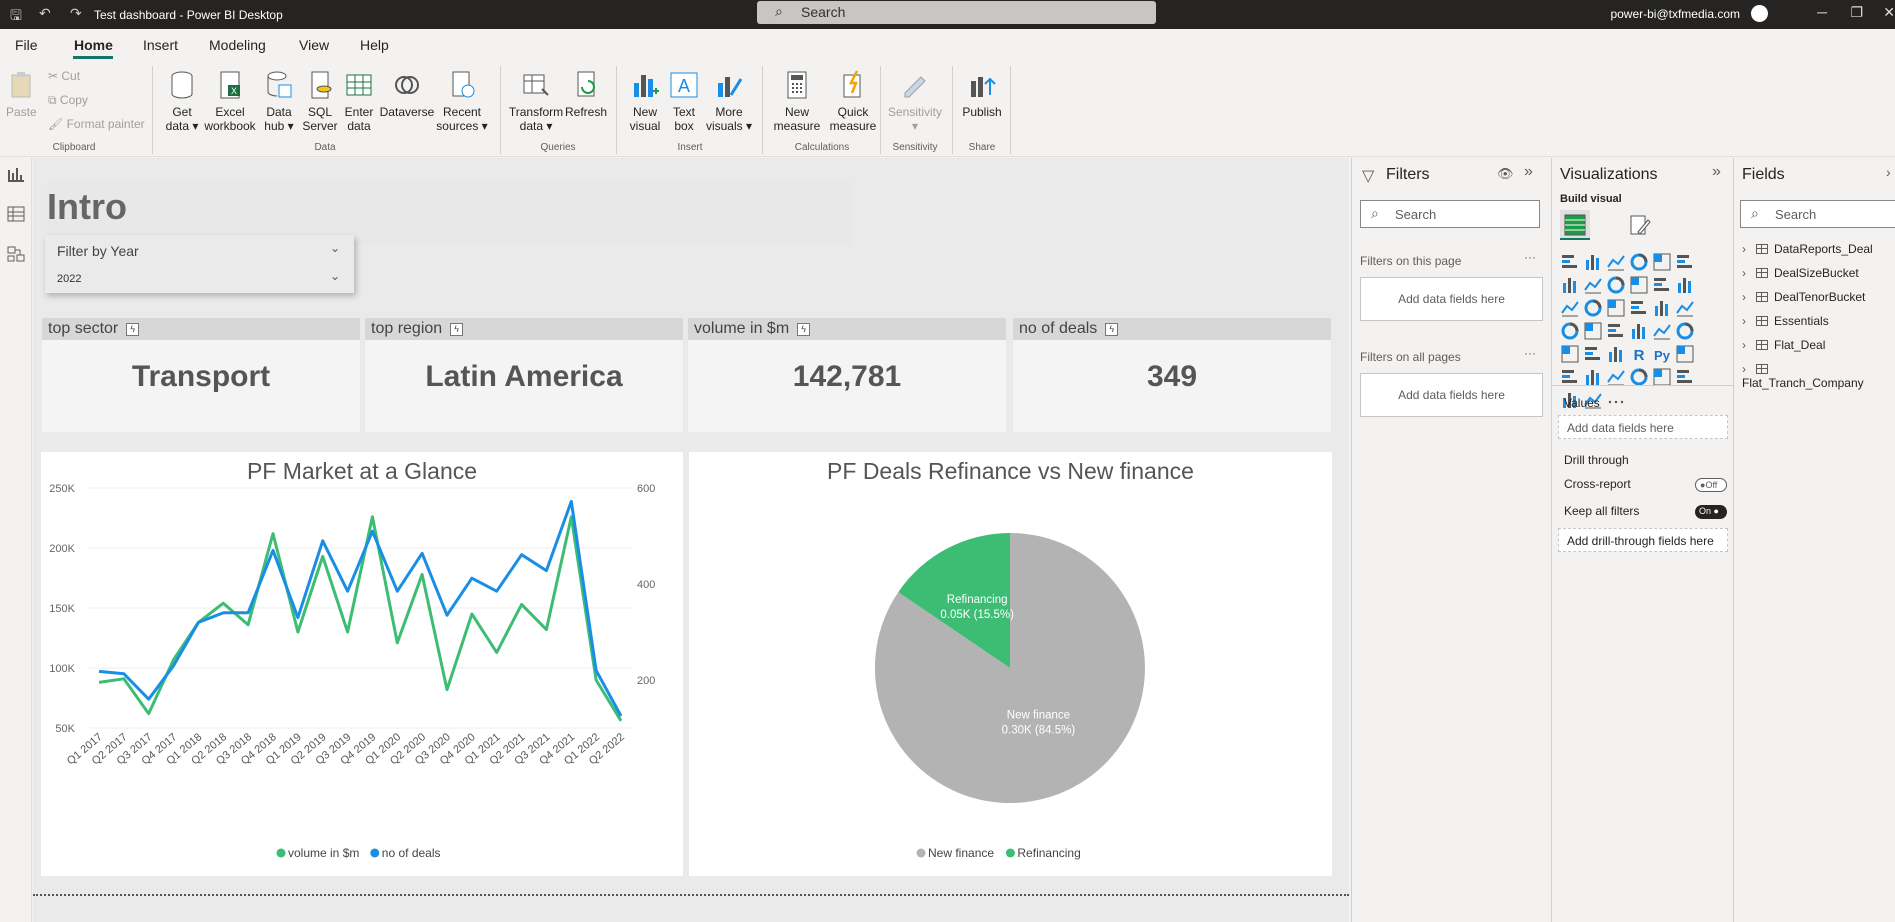 The height and width of the screenshot is (922, 1895). What do you see at coordinates (1616, 285) in the screenshot?
I see `stacked-area-icon` at bounding box center [1616, 285].